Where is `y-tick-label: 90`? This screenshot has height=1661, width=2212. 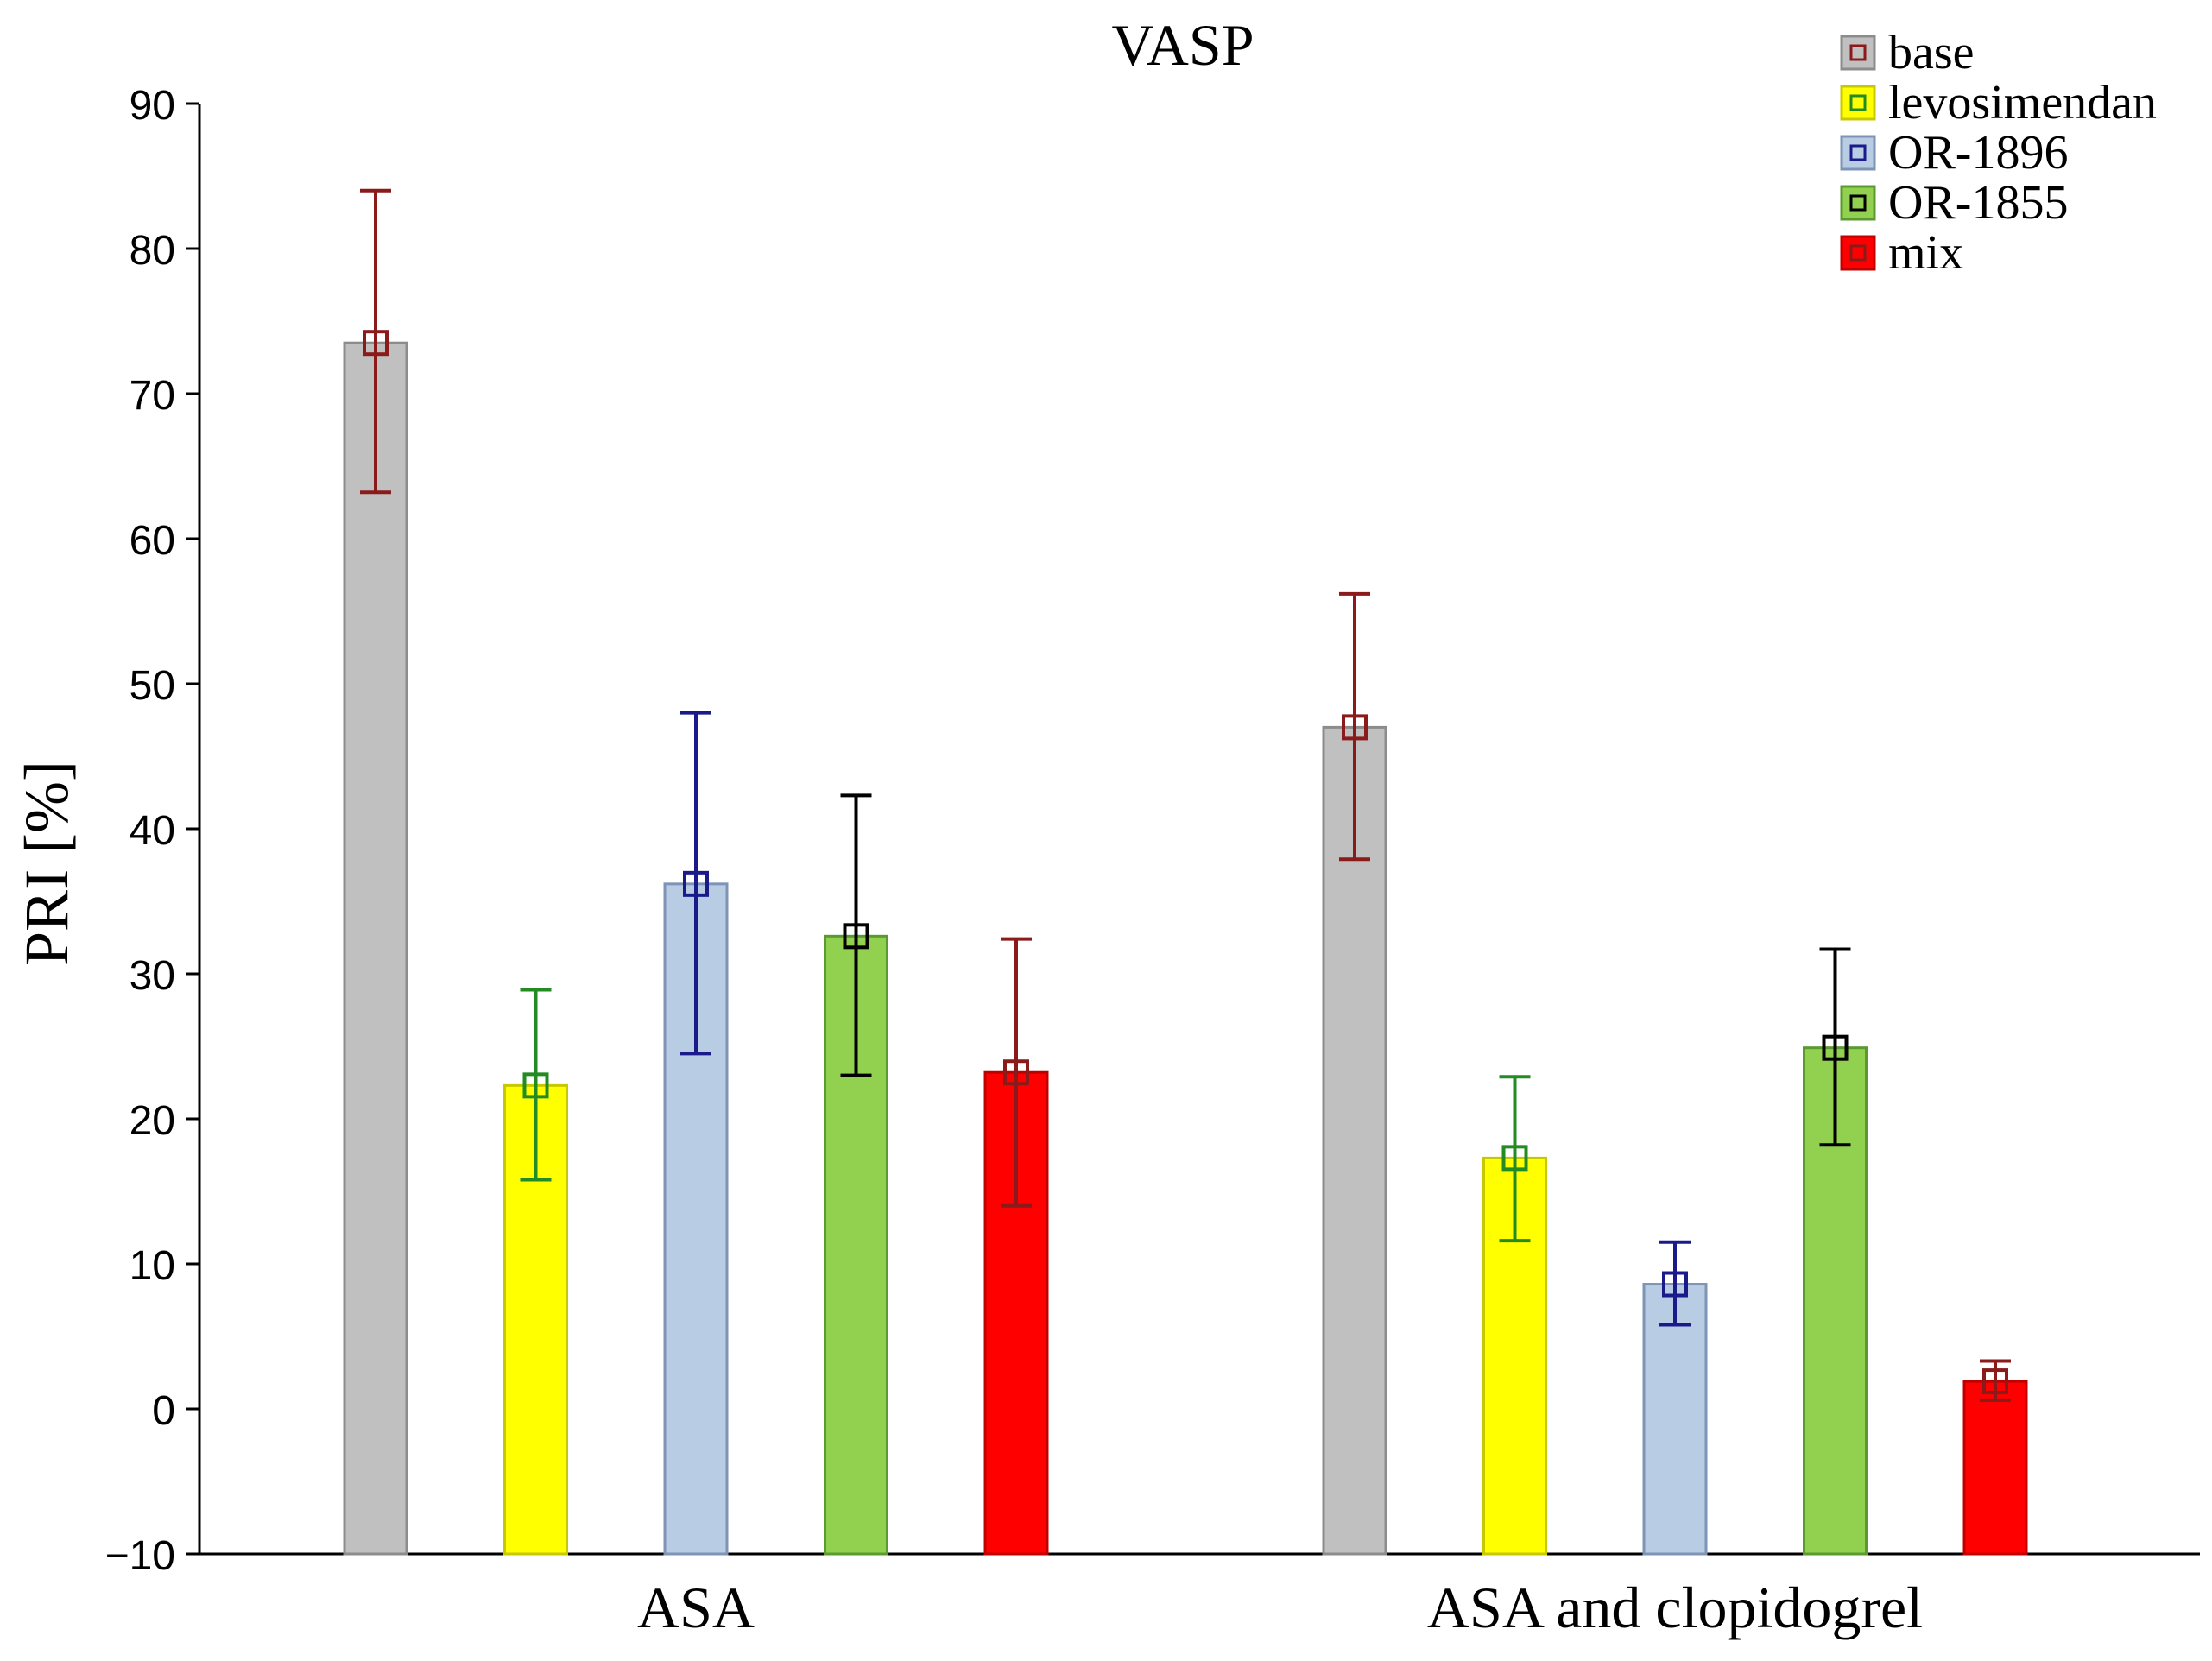 y-tick-label: 90 is located at coordinates (152, 106).